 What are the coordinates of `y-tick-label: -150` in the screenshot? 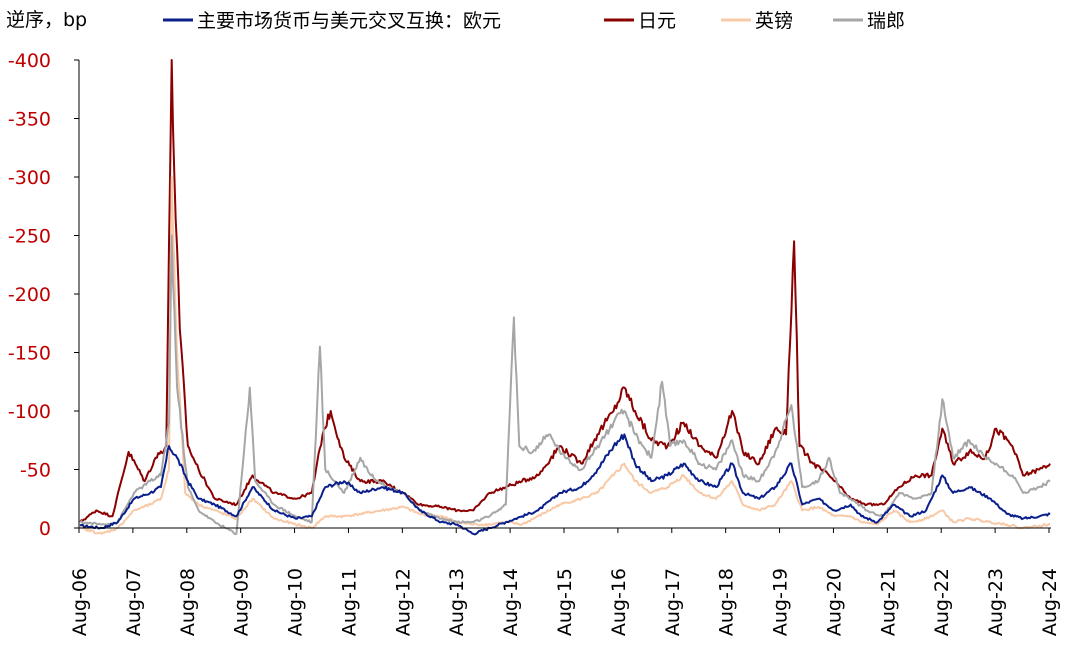 It's located at (29, 354).